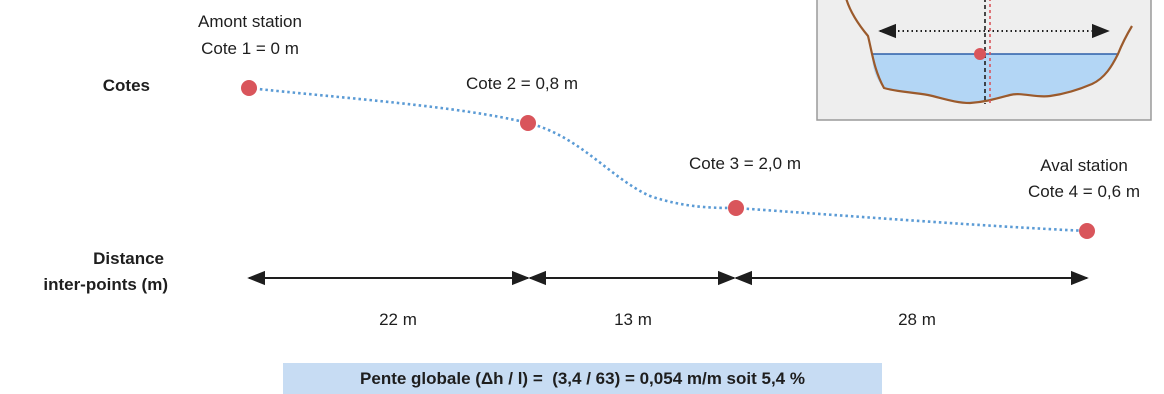  What do you see at coordinates (1084, 191) in the screenshot?
I see `point-4-value: Cote 4 = 0,6 m` at bounding box center [1084, 191].